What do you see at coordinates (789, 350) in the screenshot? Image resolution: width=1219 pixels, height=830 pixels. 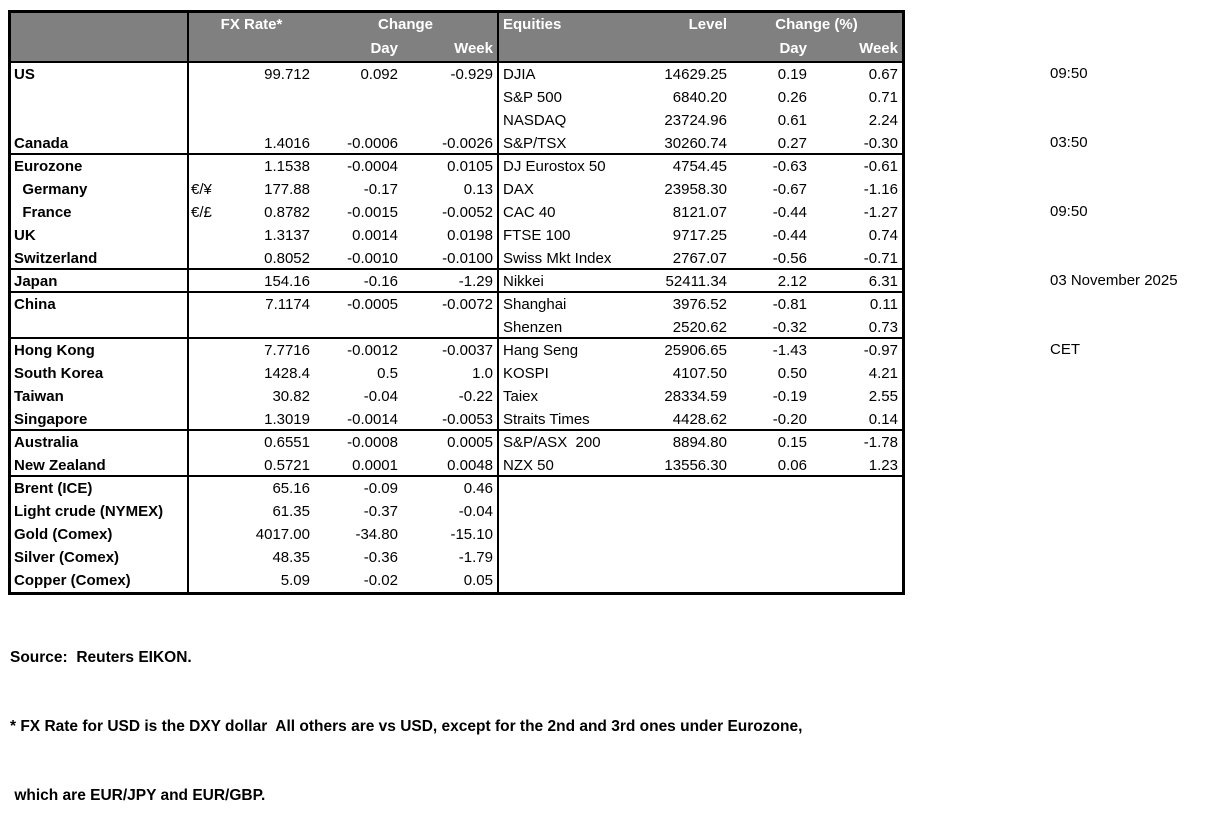 I see `equity-change-day-value: -1.43` at bounding box center [789, 350].